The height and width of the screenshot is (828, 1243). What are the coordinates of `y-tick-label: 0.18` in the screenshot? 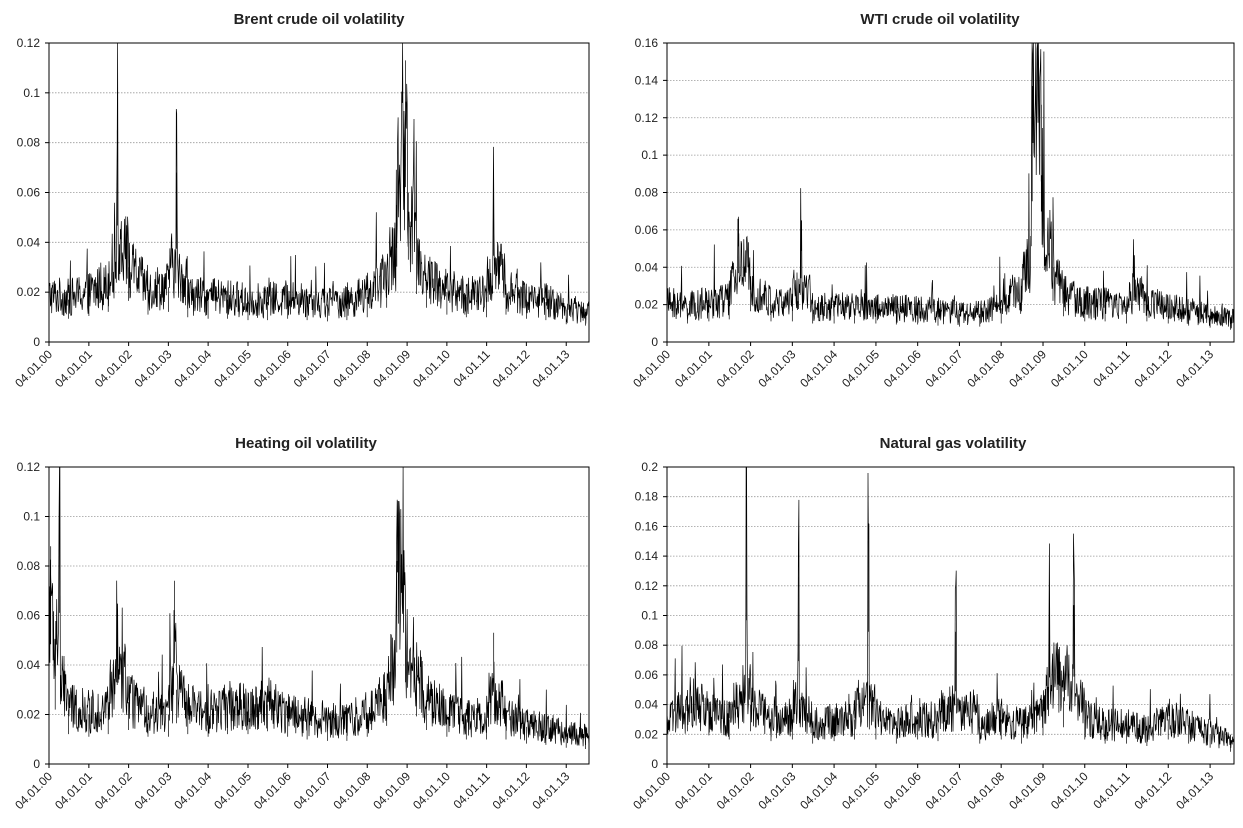 It's located at (647, 497).